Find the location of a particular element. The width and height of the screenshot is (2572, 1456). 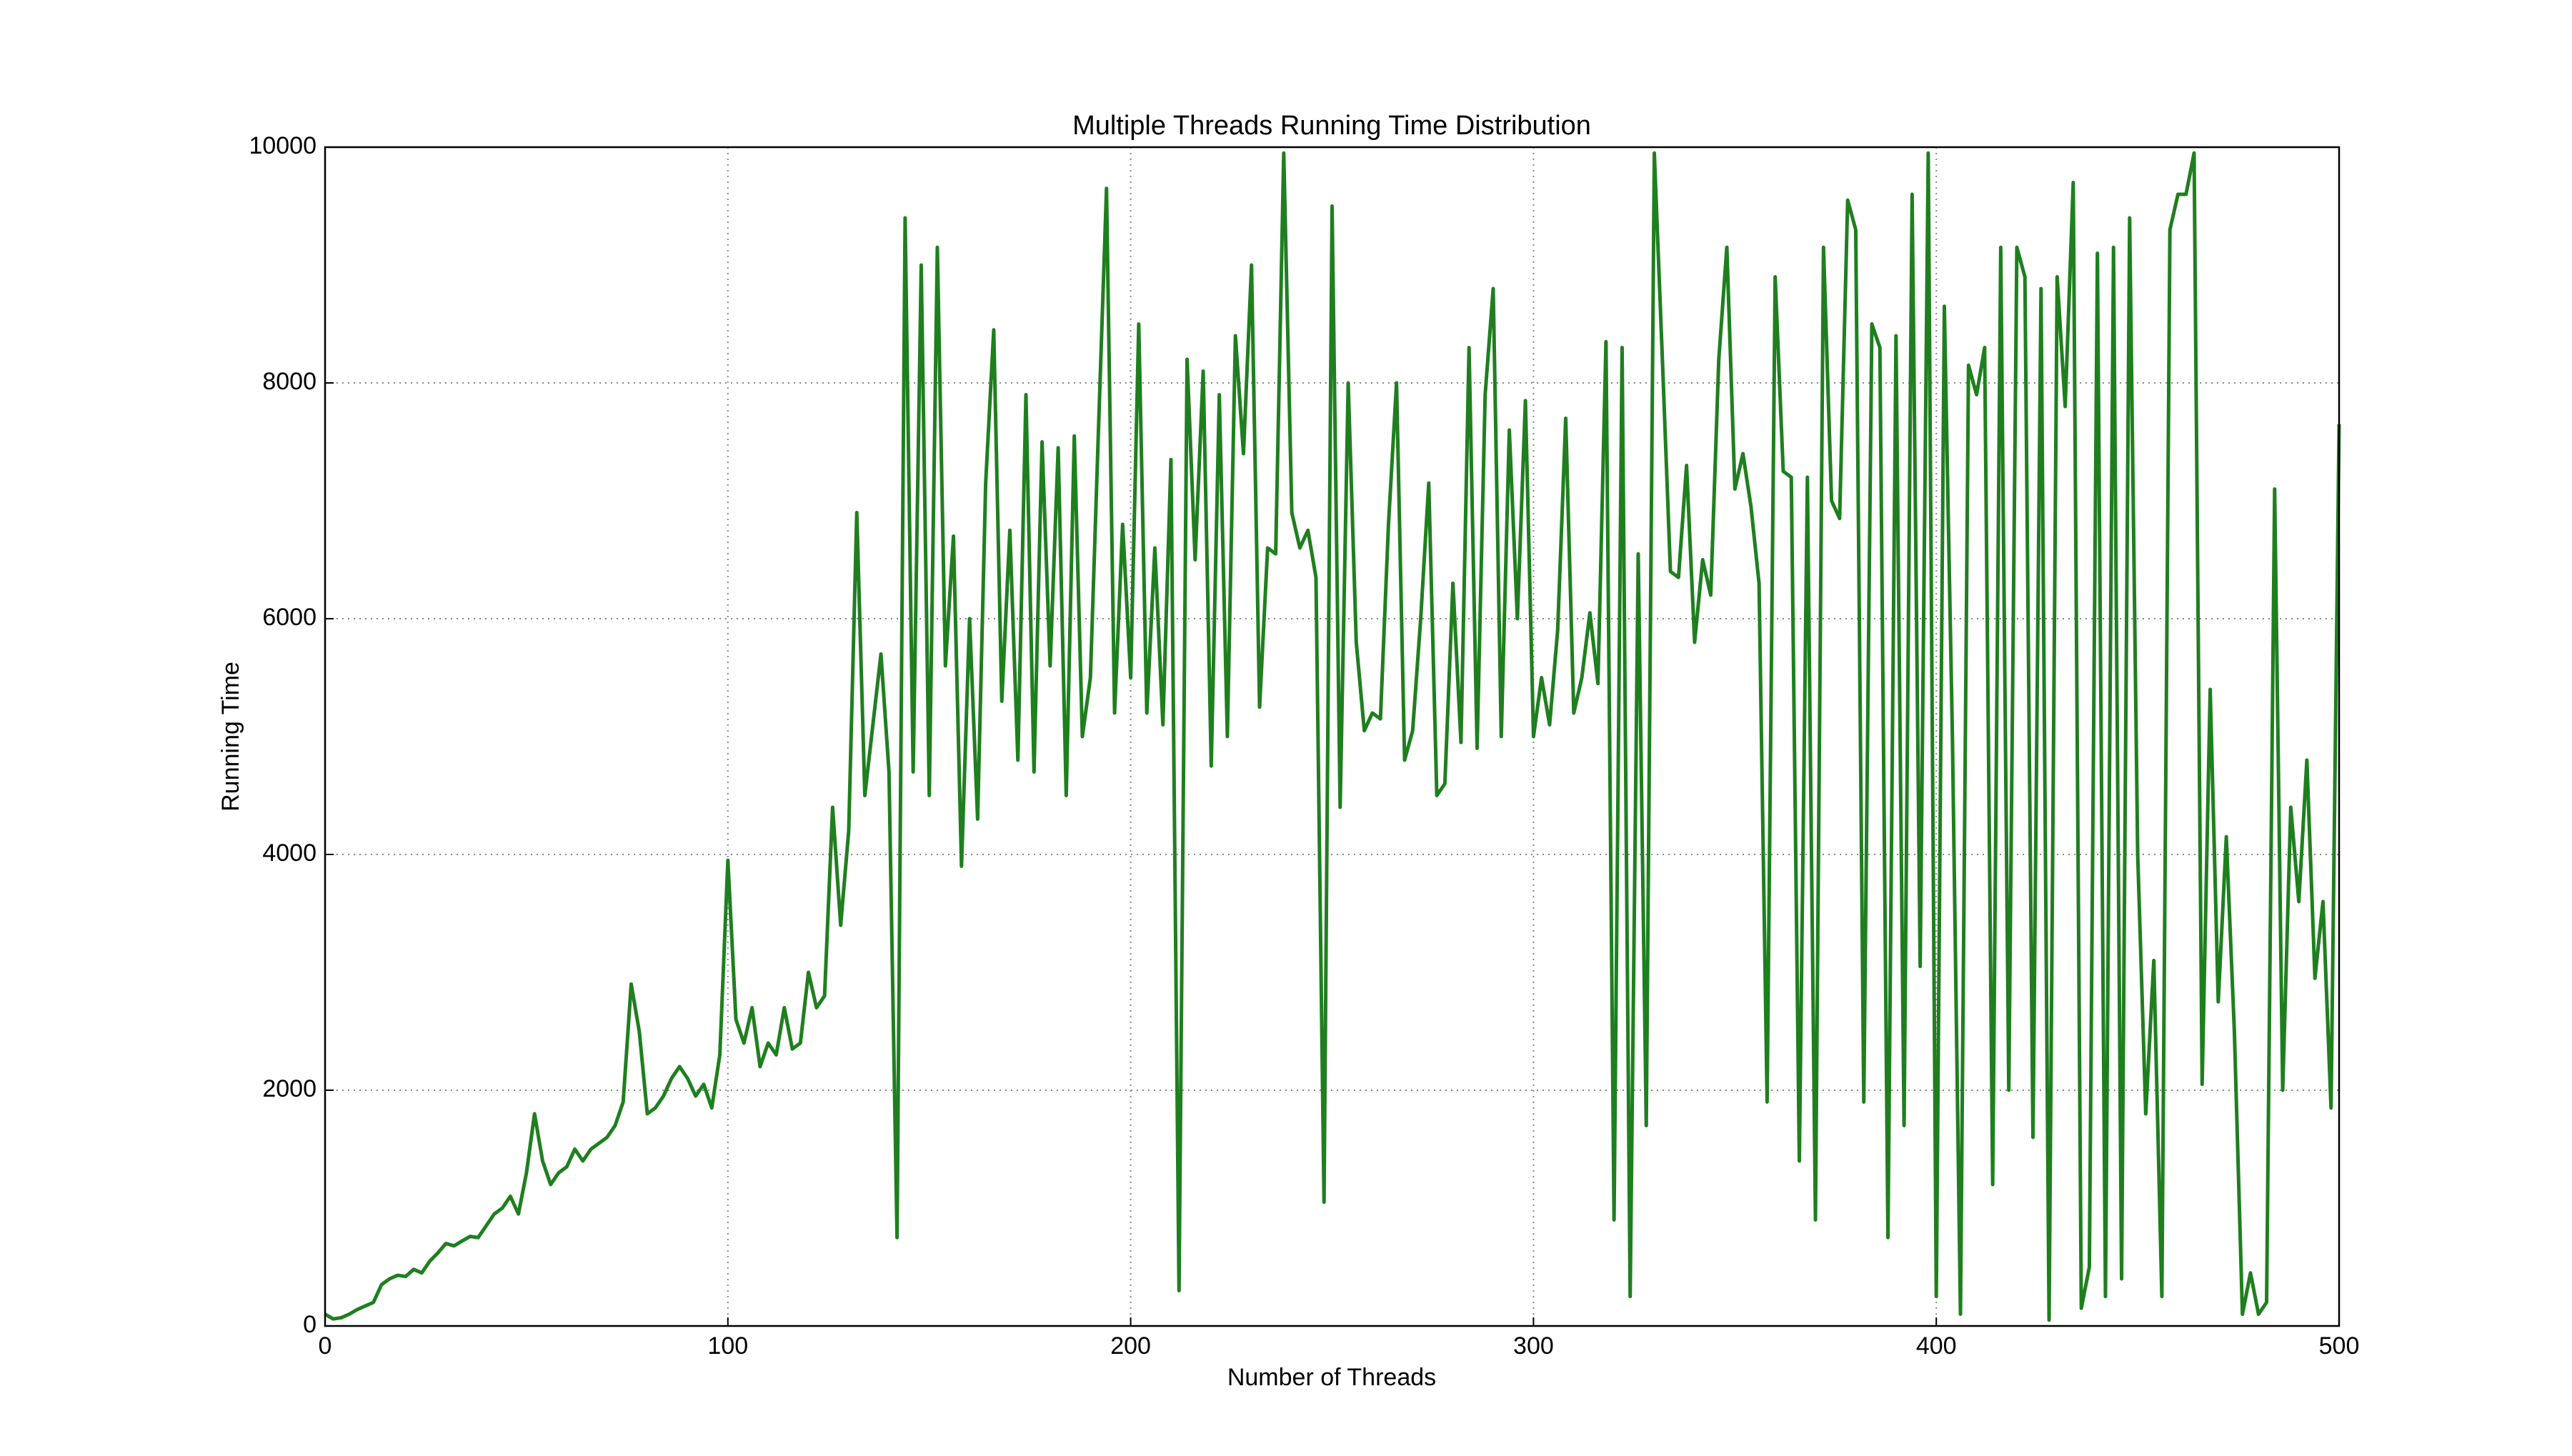

y-tick-label: 8000 is located at coordinates (289, 381).